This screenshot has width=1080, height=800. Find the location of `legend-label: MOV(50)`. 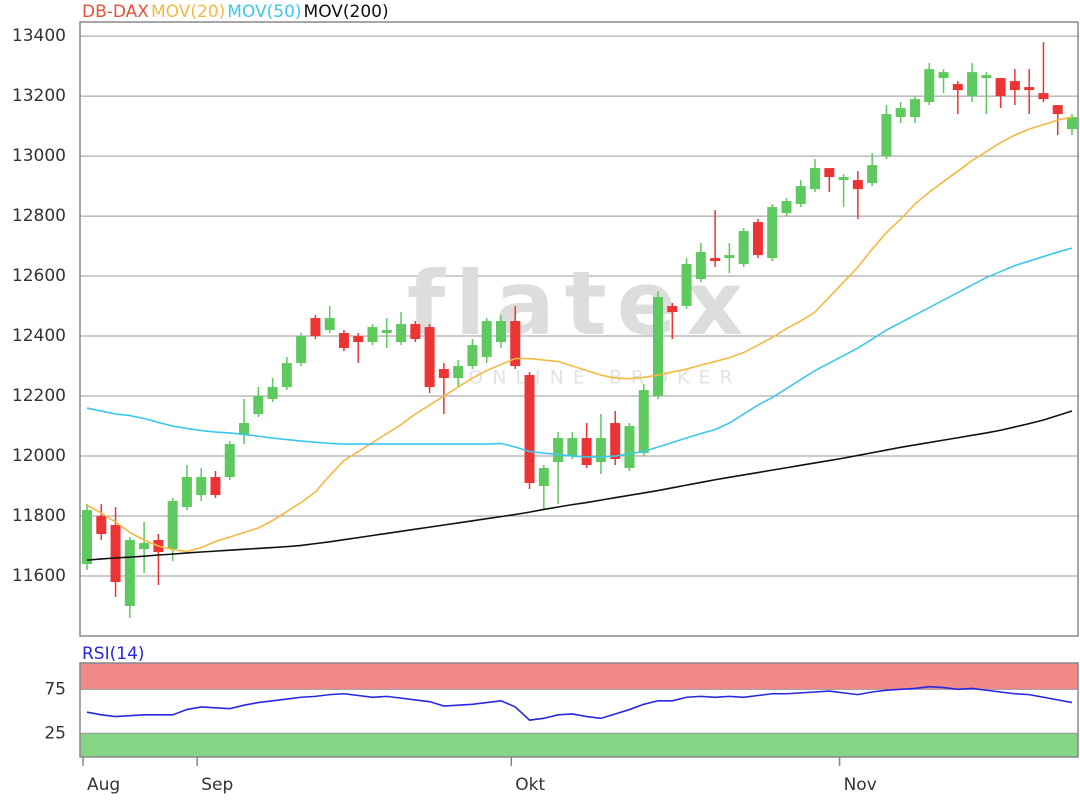

legend-label: MOV(50) is located at coordinates (264, 12).